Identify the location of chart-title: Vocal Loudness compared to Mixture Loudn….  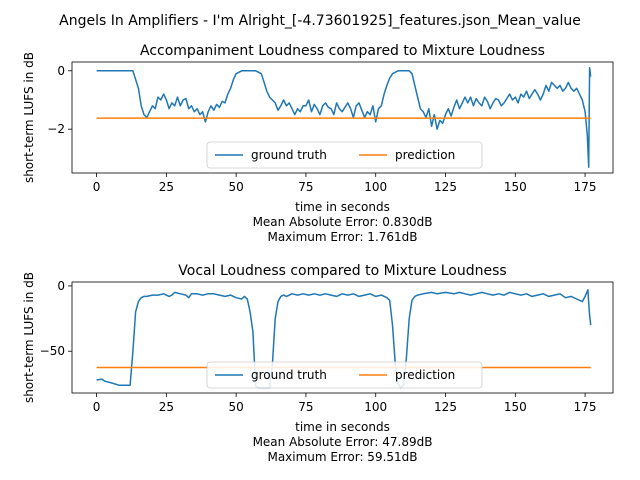
(342, 271).